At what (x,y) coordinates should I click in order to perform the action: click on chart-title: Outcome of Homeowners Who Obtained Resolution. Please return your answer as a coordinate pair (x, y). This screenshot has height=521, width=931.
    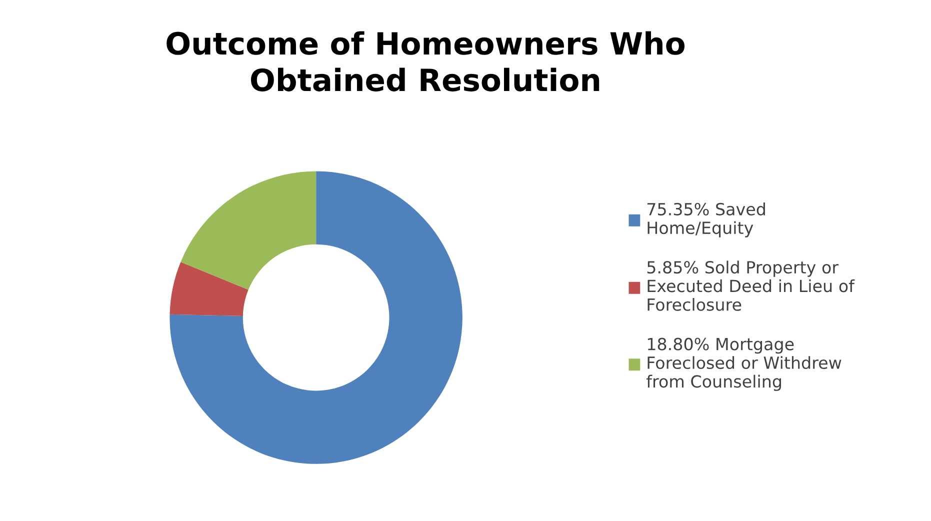
    Looking at the image, I should click on (425, 61).